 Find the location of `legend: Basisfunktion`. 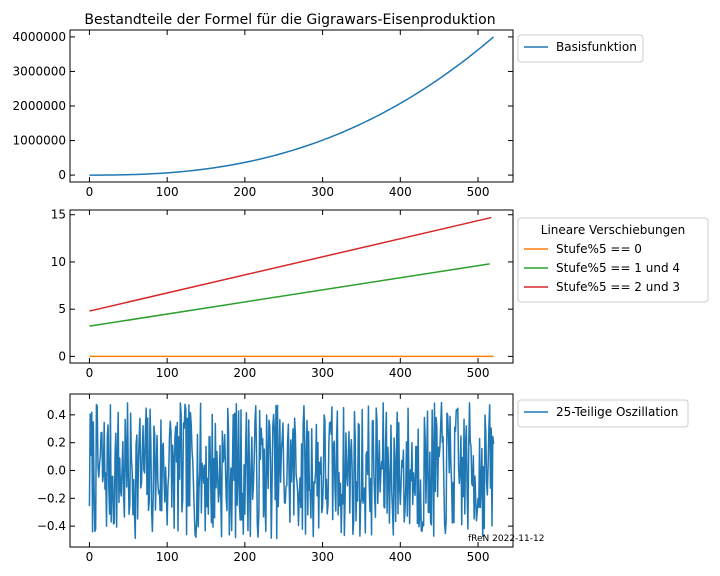

legend: Basisfunktion is located at coordinates (580, 48).